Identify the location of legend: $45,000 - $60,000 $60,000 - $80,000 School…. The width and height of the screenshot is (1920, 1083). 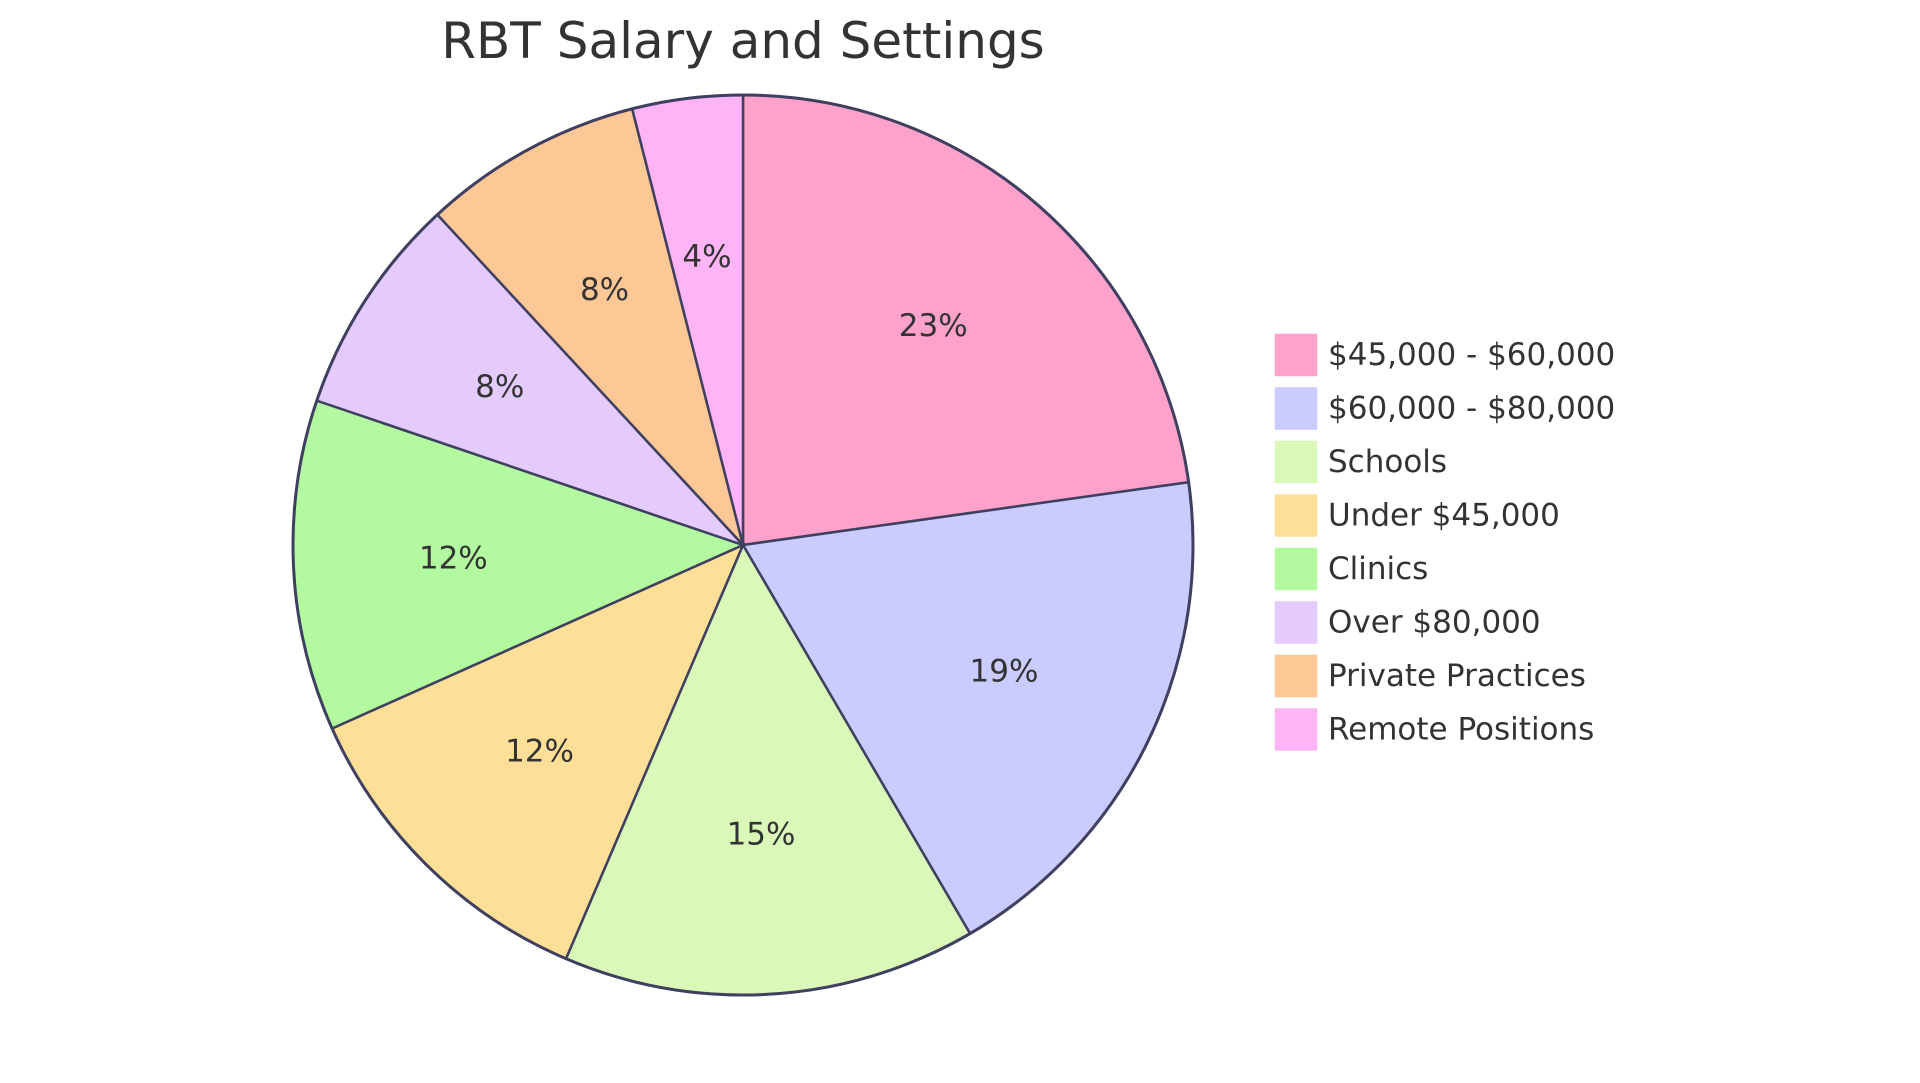
(1444, 542).